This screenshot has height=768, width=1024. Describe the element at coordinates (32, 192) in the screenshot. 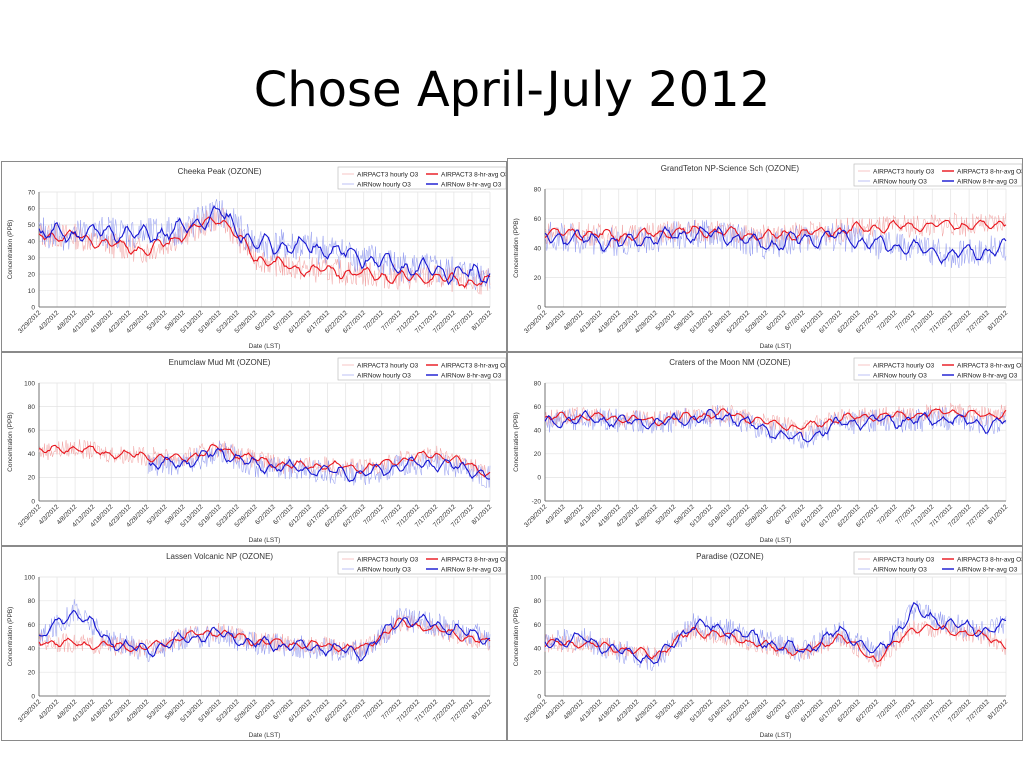

I see `y-tick-label: 70` at that location.